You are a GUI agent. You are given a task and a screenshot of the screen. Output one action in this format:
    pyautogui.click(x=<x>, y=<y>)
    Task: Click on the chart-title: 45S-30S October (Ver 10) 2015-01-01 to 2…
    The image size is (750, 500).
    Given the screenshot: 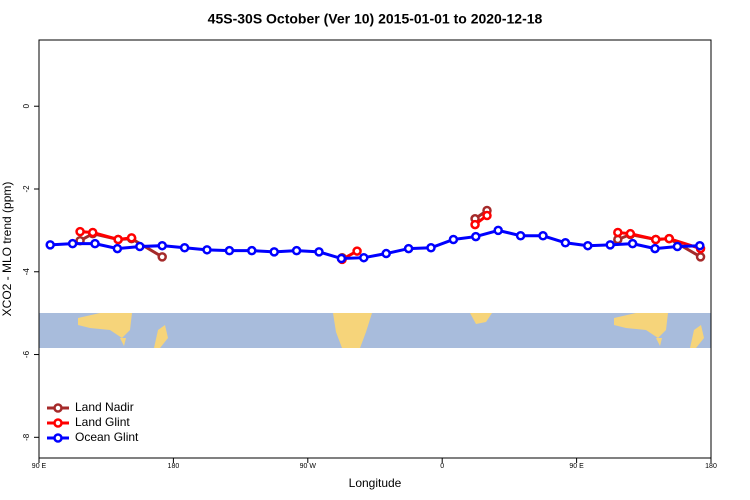 What is the action you would take?
    pyautogui.click(x=375, y=19)
    